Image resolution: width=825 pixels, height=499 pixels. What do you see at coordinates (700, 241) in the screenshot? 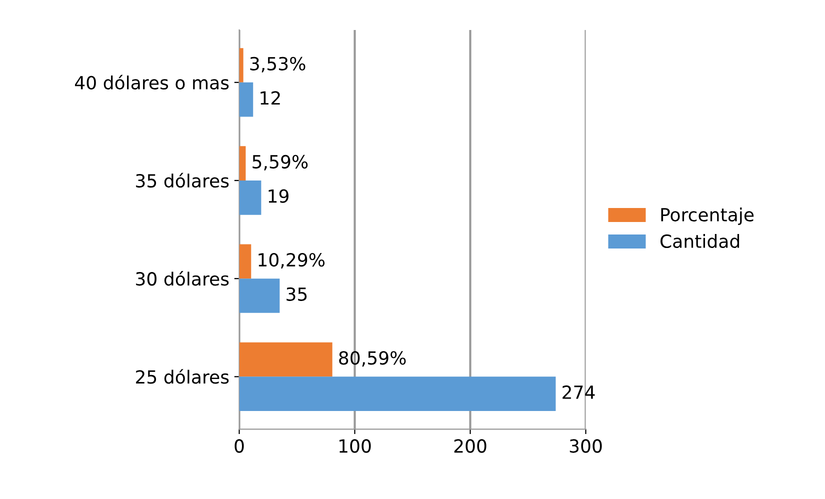
I see `legend-label: Cantidad` at bounding box center [700, 241].